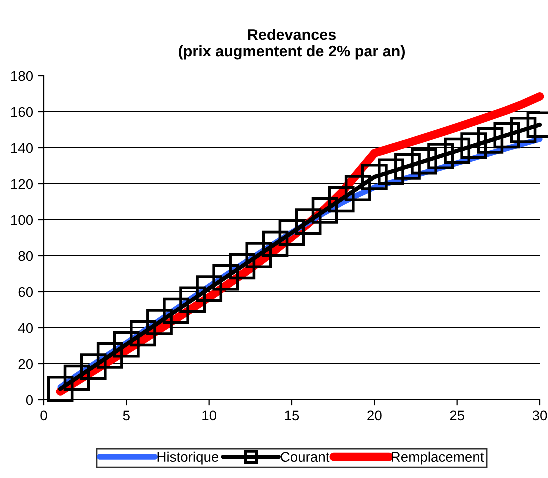 This screenshot has width=548, height=478. Describe the element at coordinates (292, 44) in the screenshot. I see `chart-title: Redevances (prix augmentent de 2% par an)` at that location.